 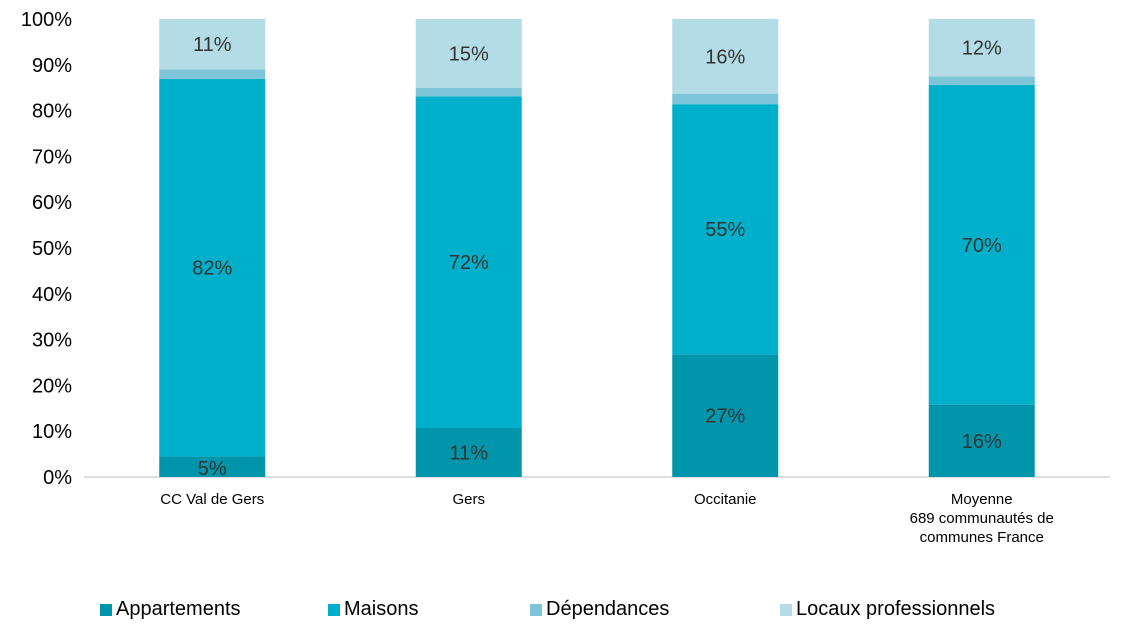 What do you see at coordinates (52, 295) in the screenshot?
I see `y-tick-label: 40%` at bounding box center [52, 295].